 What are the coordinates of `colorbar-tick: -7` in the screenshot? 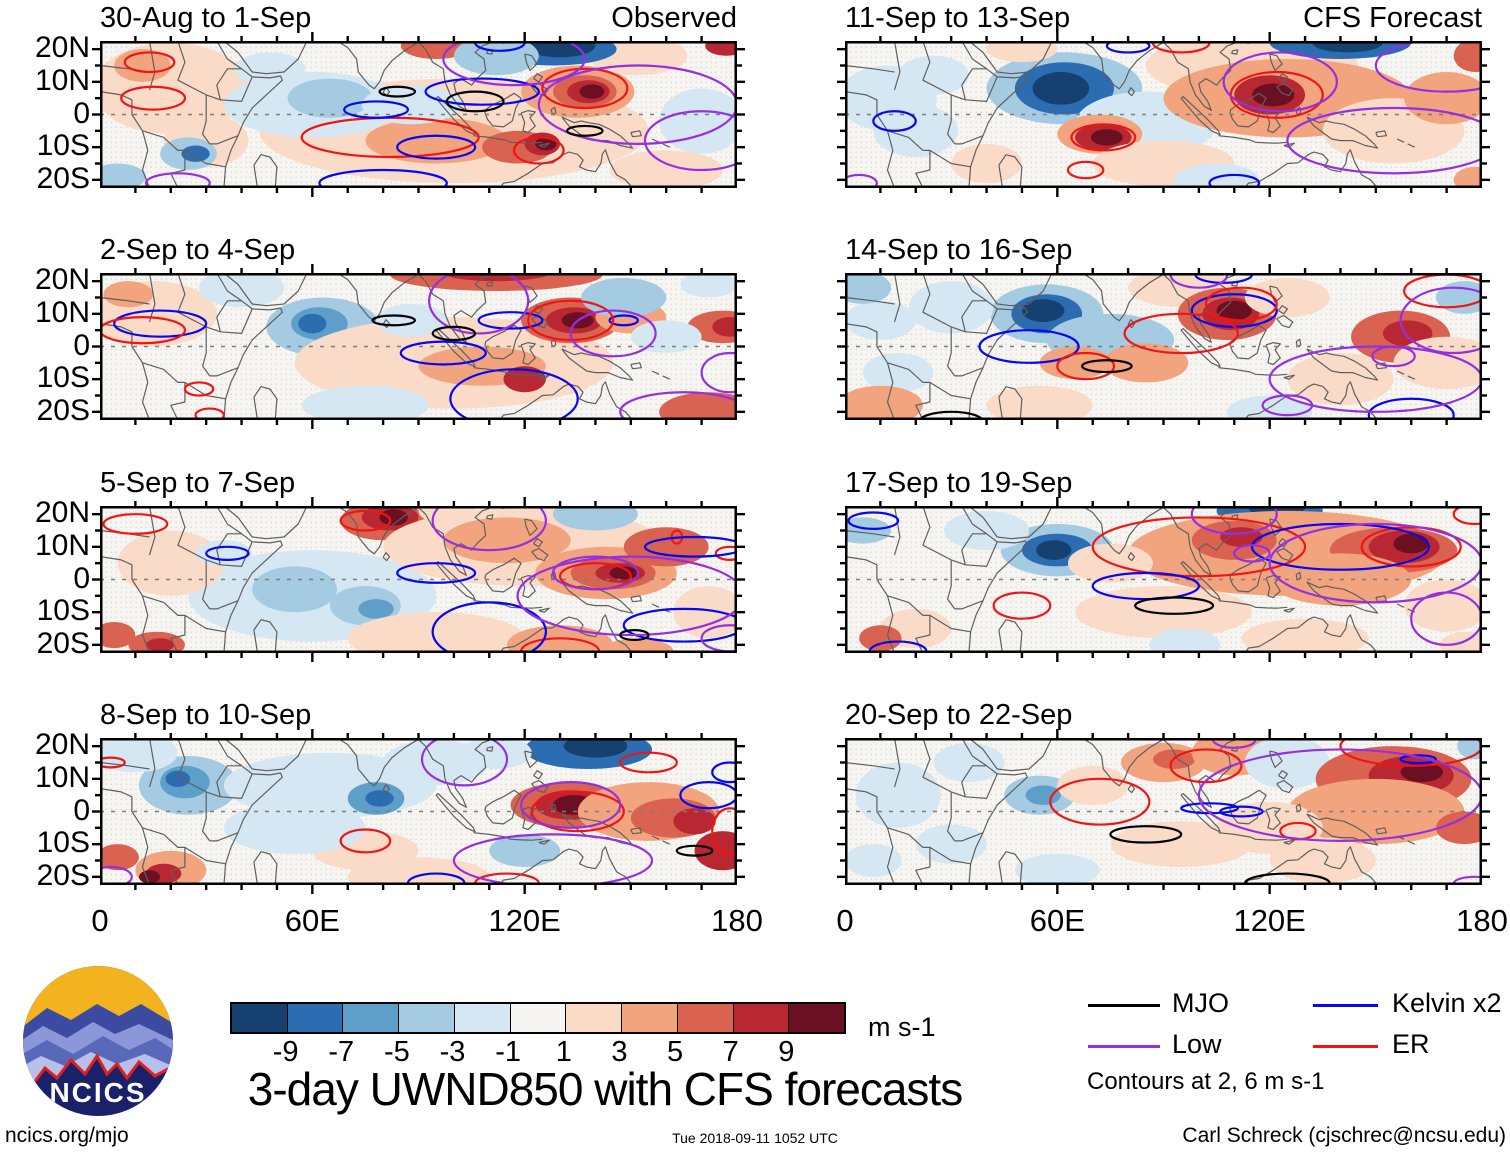 It's located at (341, 1052).